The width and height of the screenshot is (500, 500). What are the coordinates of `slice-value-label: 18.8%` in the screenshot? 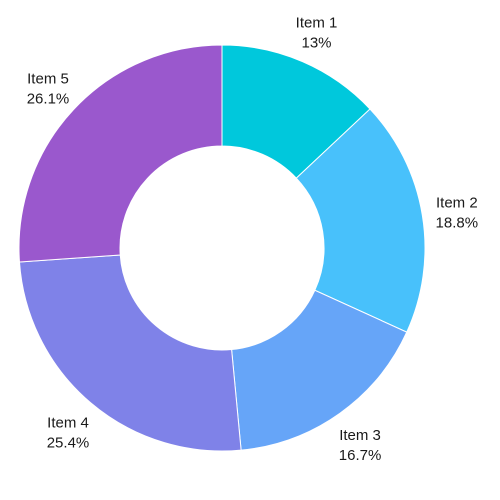 It's located at (457, 222).